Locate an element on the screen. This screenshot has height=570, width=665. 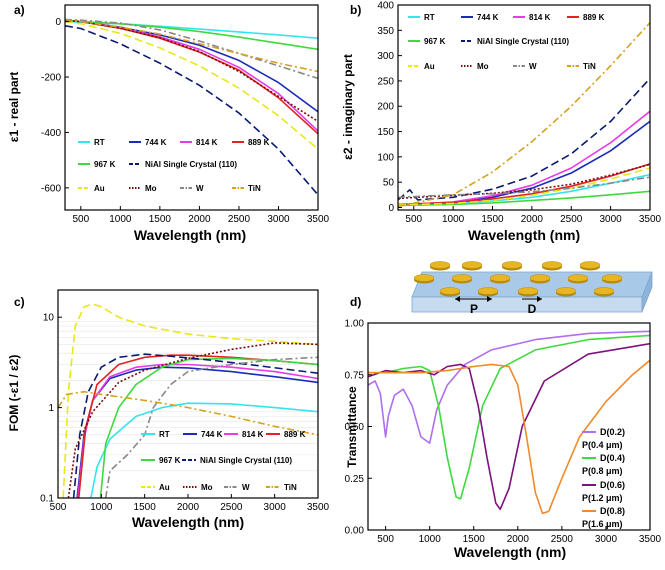
y-tick-label: 0.1 is located at coordinates (47, 499).